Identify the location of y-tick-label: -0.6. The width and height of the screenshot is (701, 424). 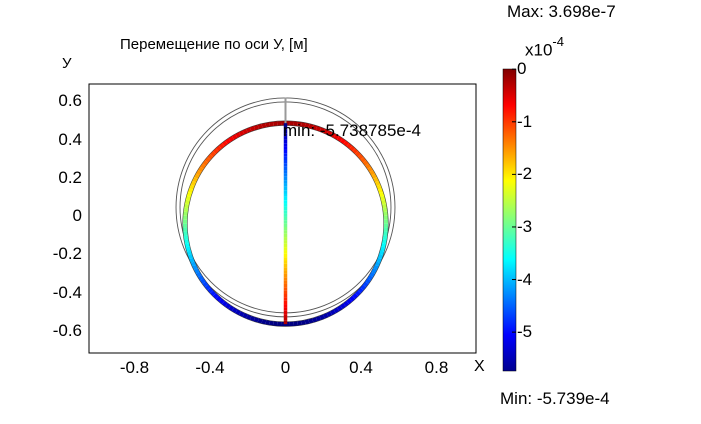
(67, 330).